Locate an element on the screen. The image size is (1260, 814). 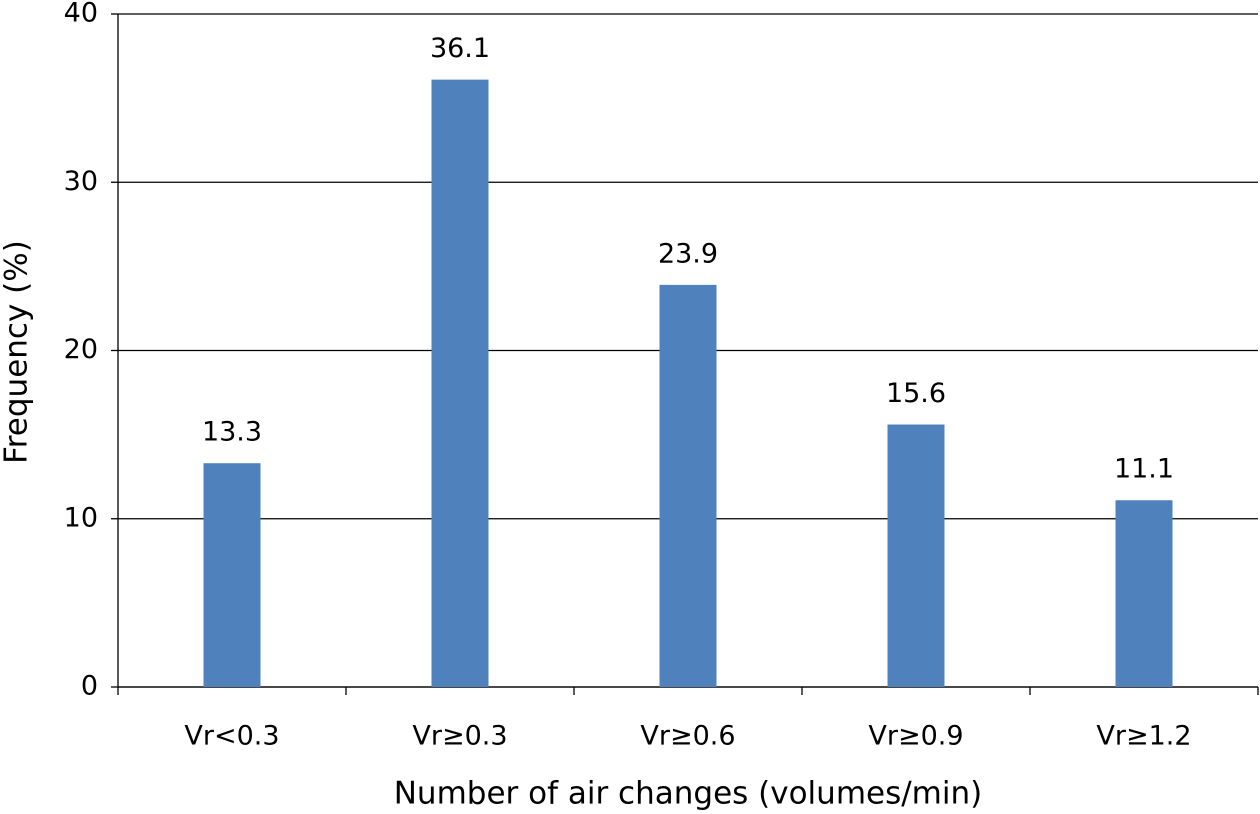
x-tick-label: Vr≥0.9 is located at coordinates (915, 736).